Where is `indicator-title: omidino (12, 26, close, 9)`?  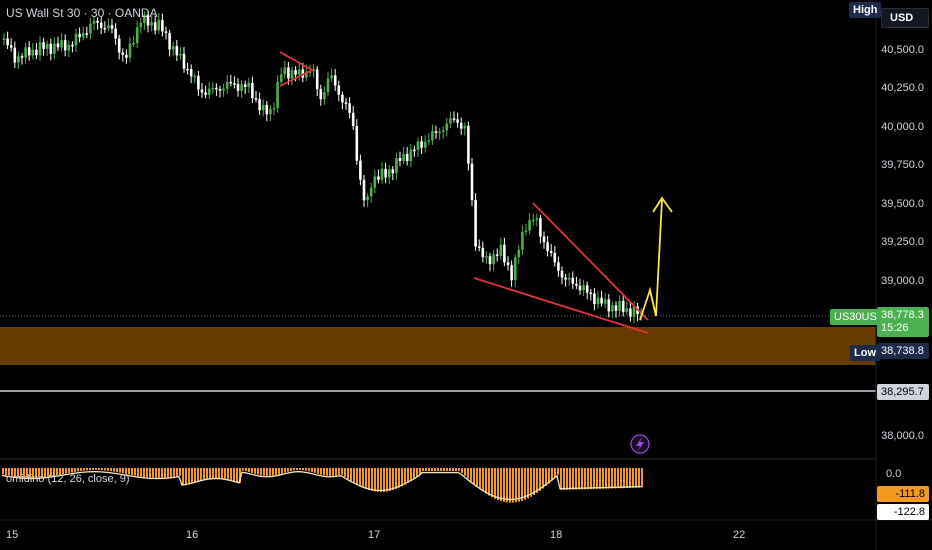 indicator-title: omidino (12, 26, close, 9) is located at coordinates (68, 479).